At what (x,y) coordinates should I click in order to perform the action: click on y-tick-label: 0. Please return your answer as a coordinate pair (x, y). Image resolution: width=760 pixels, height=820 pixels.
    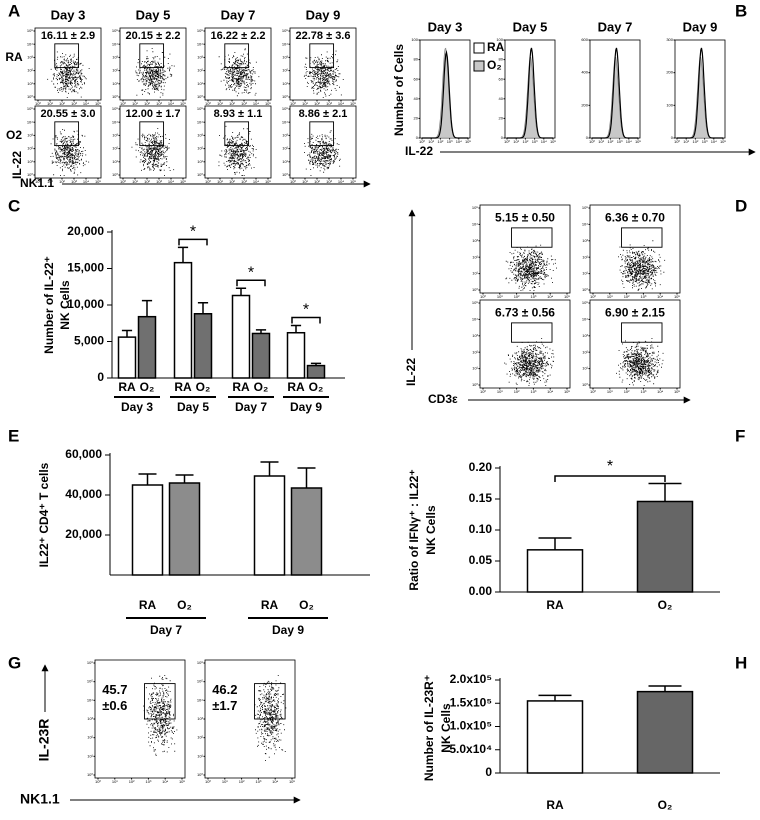
    Looking at the image, I should click on (587, 137).